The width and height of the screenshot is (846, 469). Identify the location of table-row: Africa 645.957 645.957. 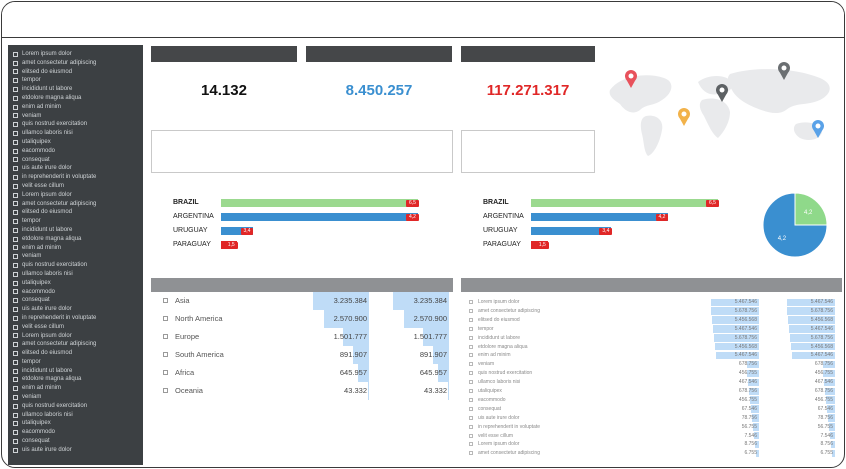
(302, 373).